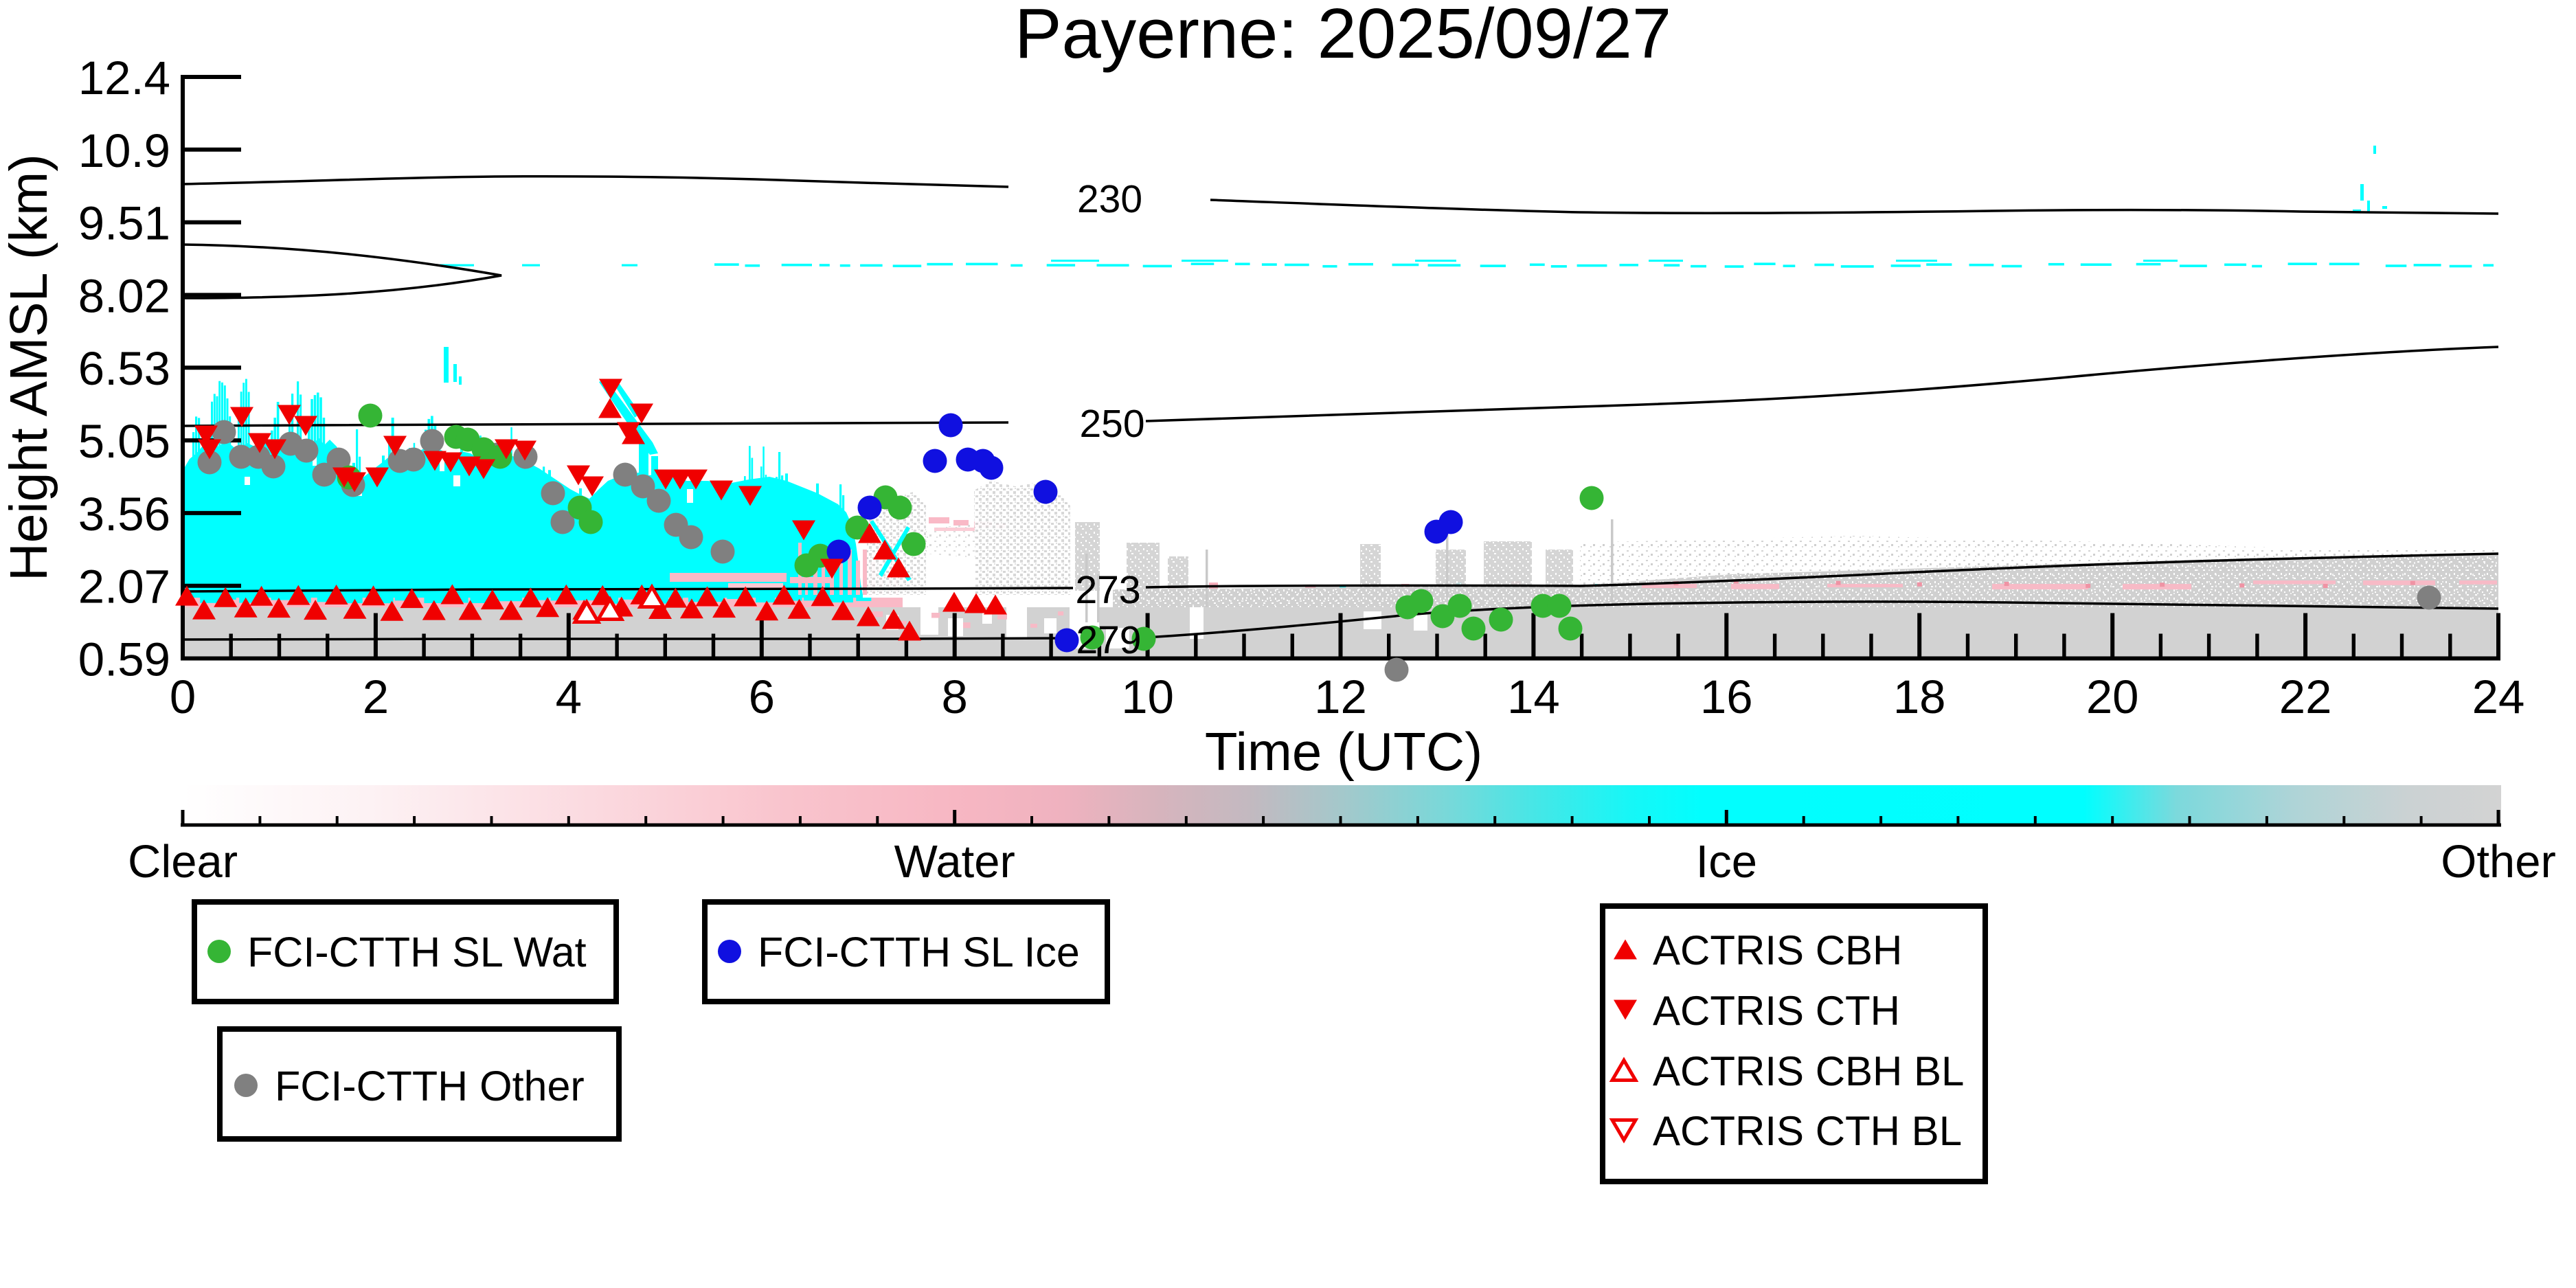 The height and width of the screenshot is (1288, 2576). What do you see at coordinates (1533, 696) in the screenshot?
I see `svg-text: 14` at bounding box center [1533, 696].